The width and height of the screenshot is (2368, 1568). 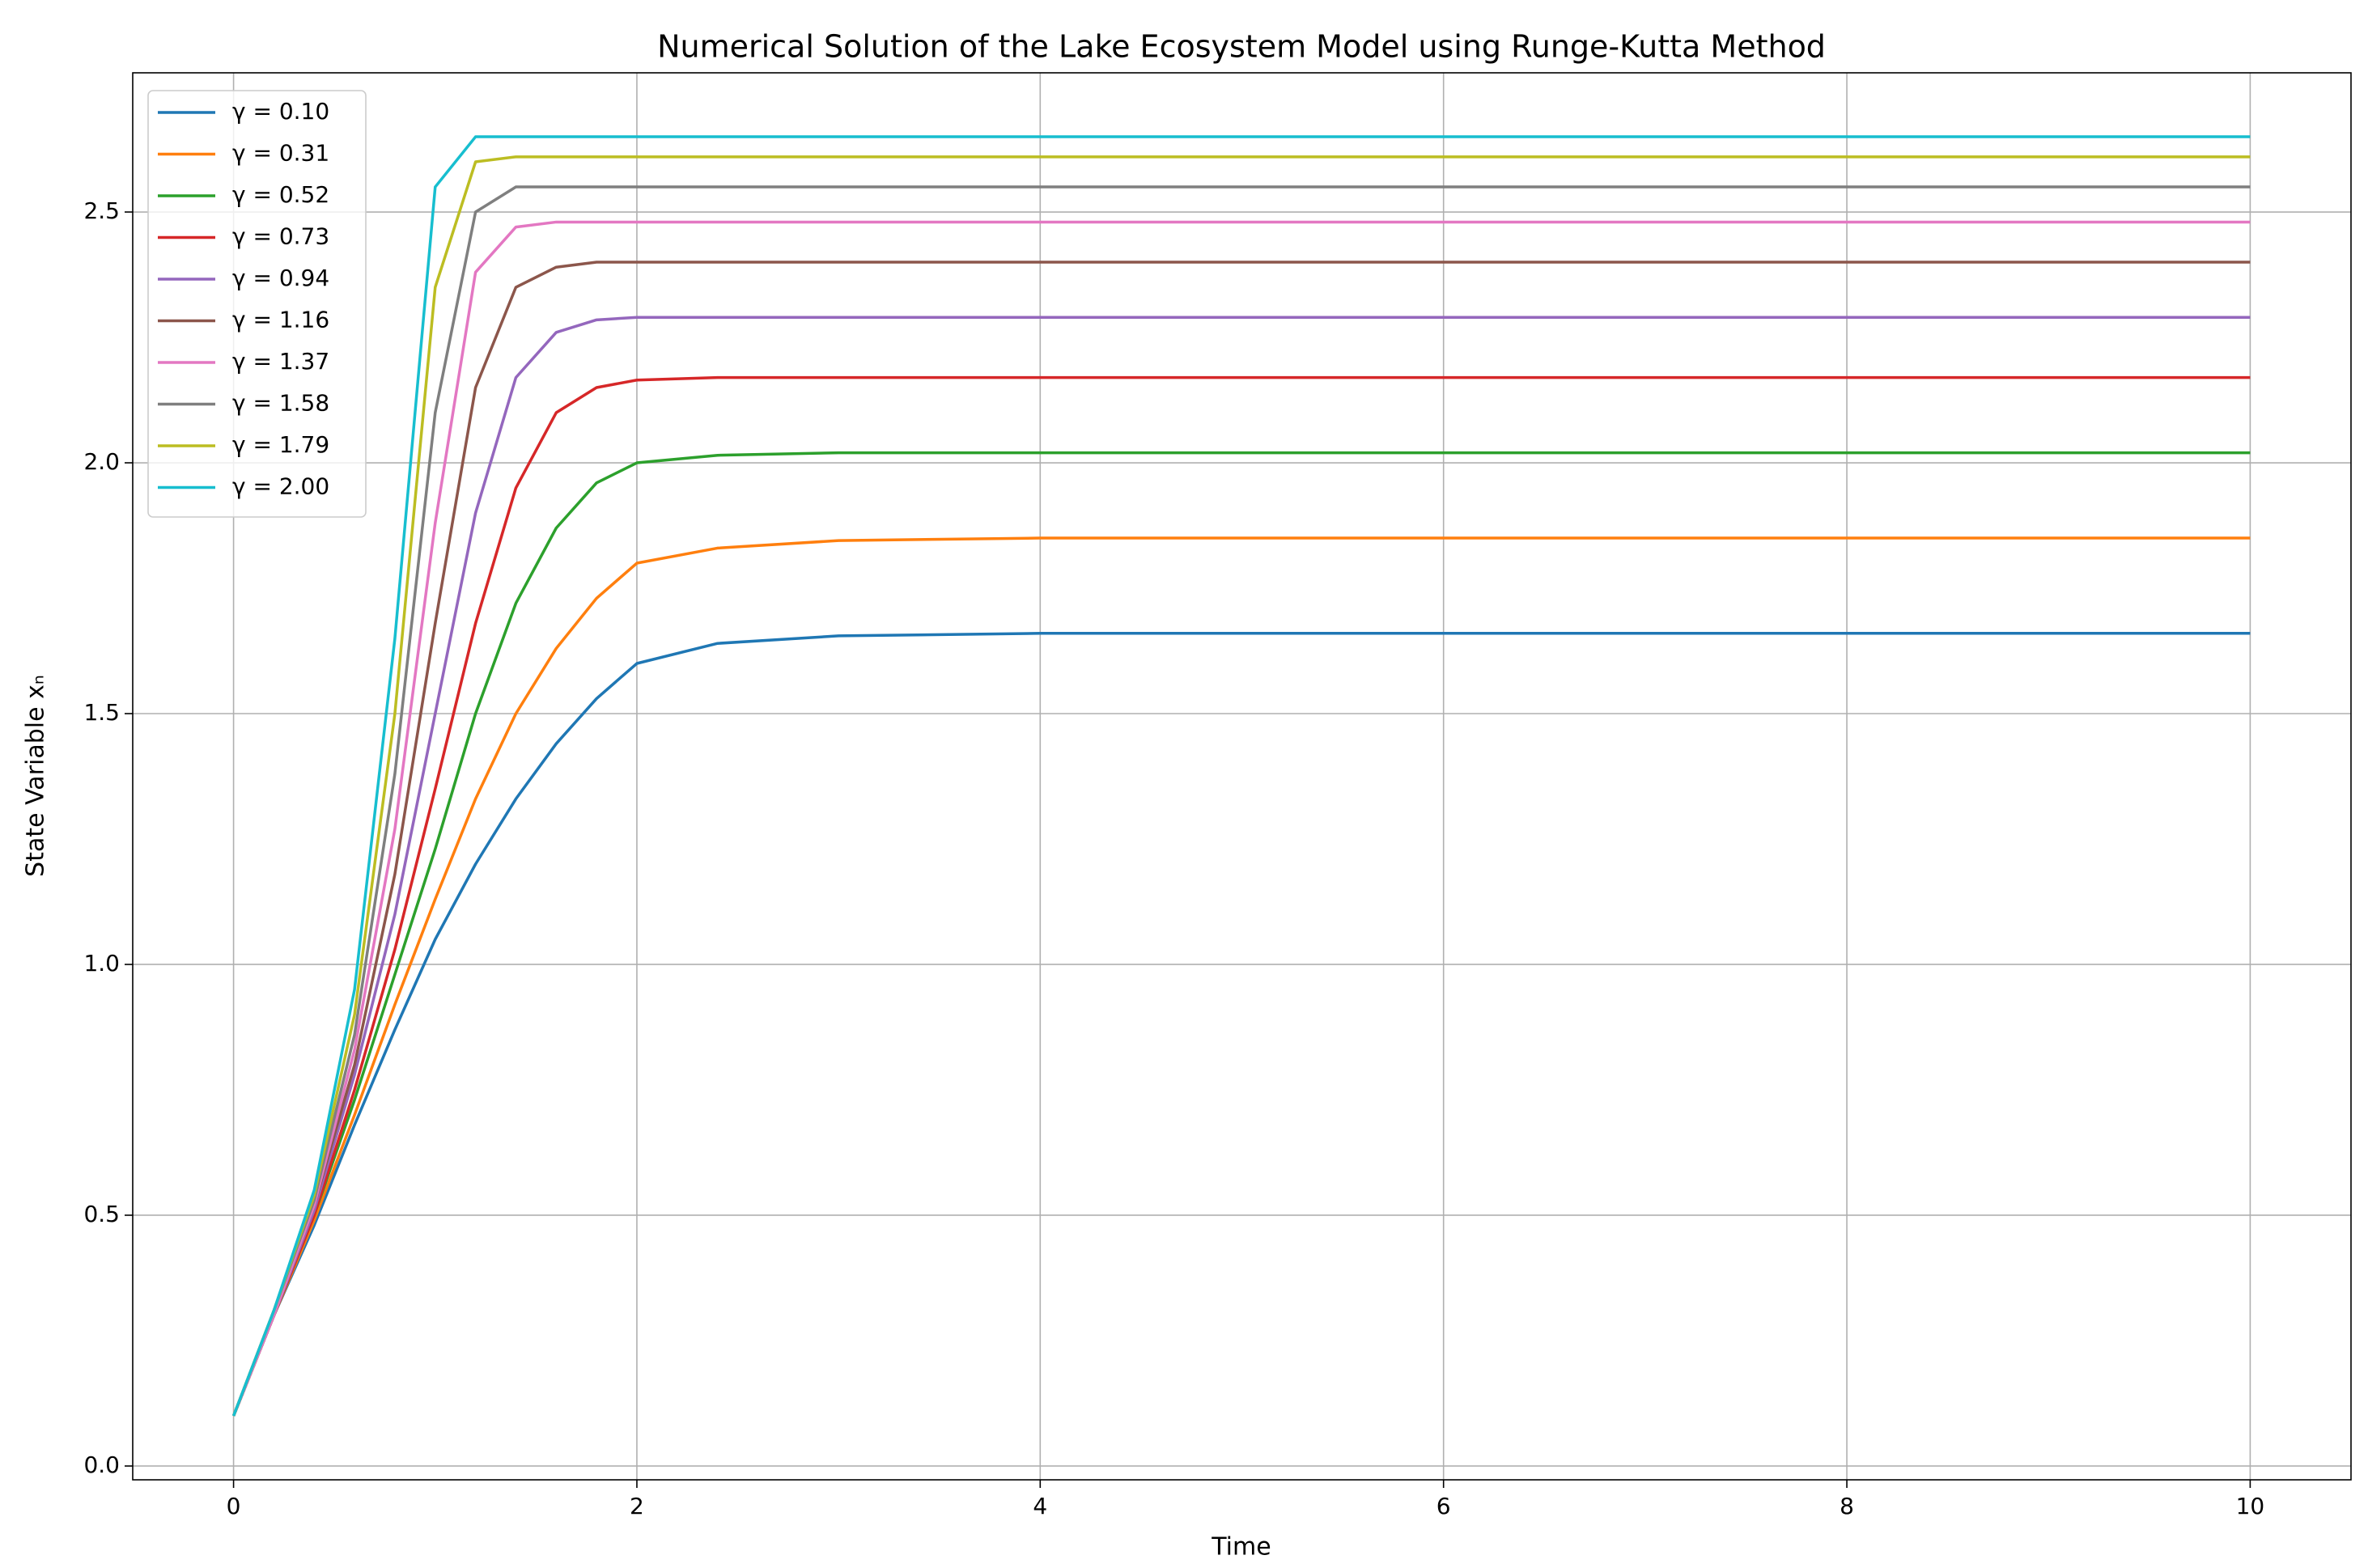 What do you see at coordinates (102, 1214) in the screenshot?
I see `y-tick-label: 0.5` at bounding box center [102, 1214].